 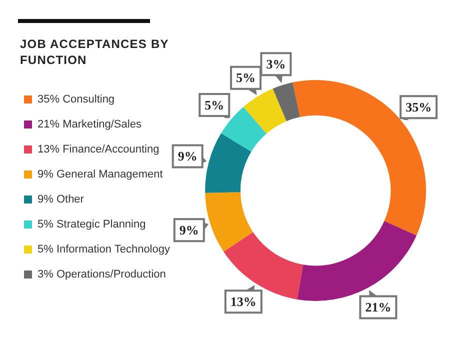 What do you see at coordinates (99, 150) in the screenshot?
I see `legend-label: 13% Finance/Accounting` at bounding box center [99, 150].